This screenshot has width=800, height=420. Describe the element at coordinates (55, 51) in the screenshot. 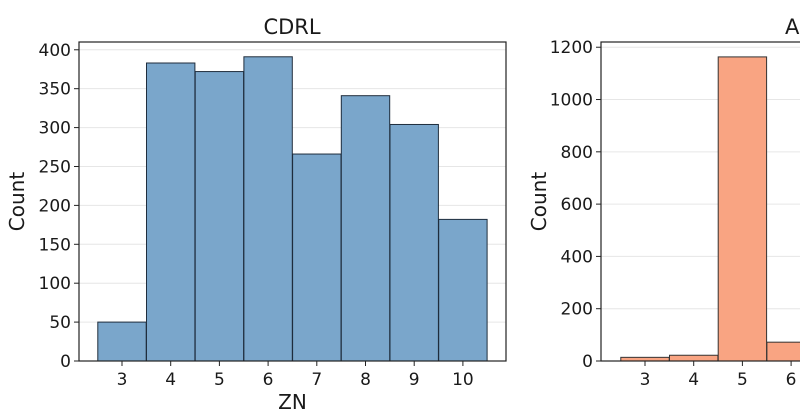

I see `cdrl-y-tick-label: 400` at that location.